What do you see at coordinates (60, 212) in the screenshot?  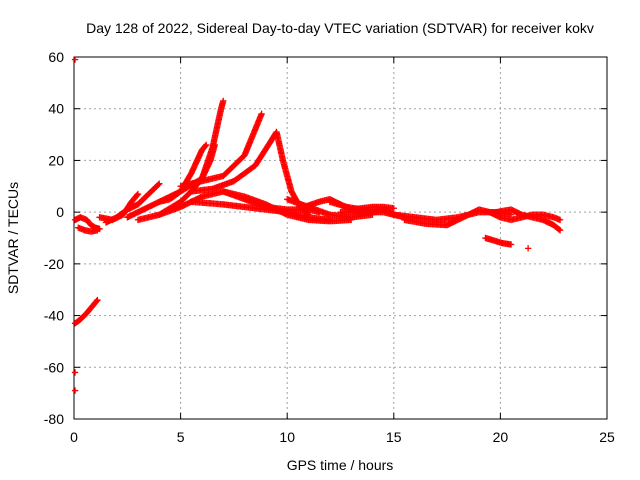 I see `y-tick-label: 0` at bounding box center [60, 212].